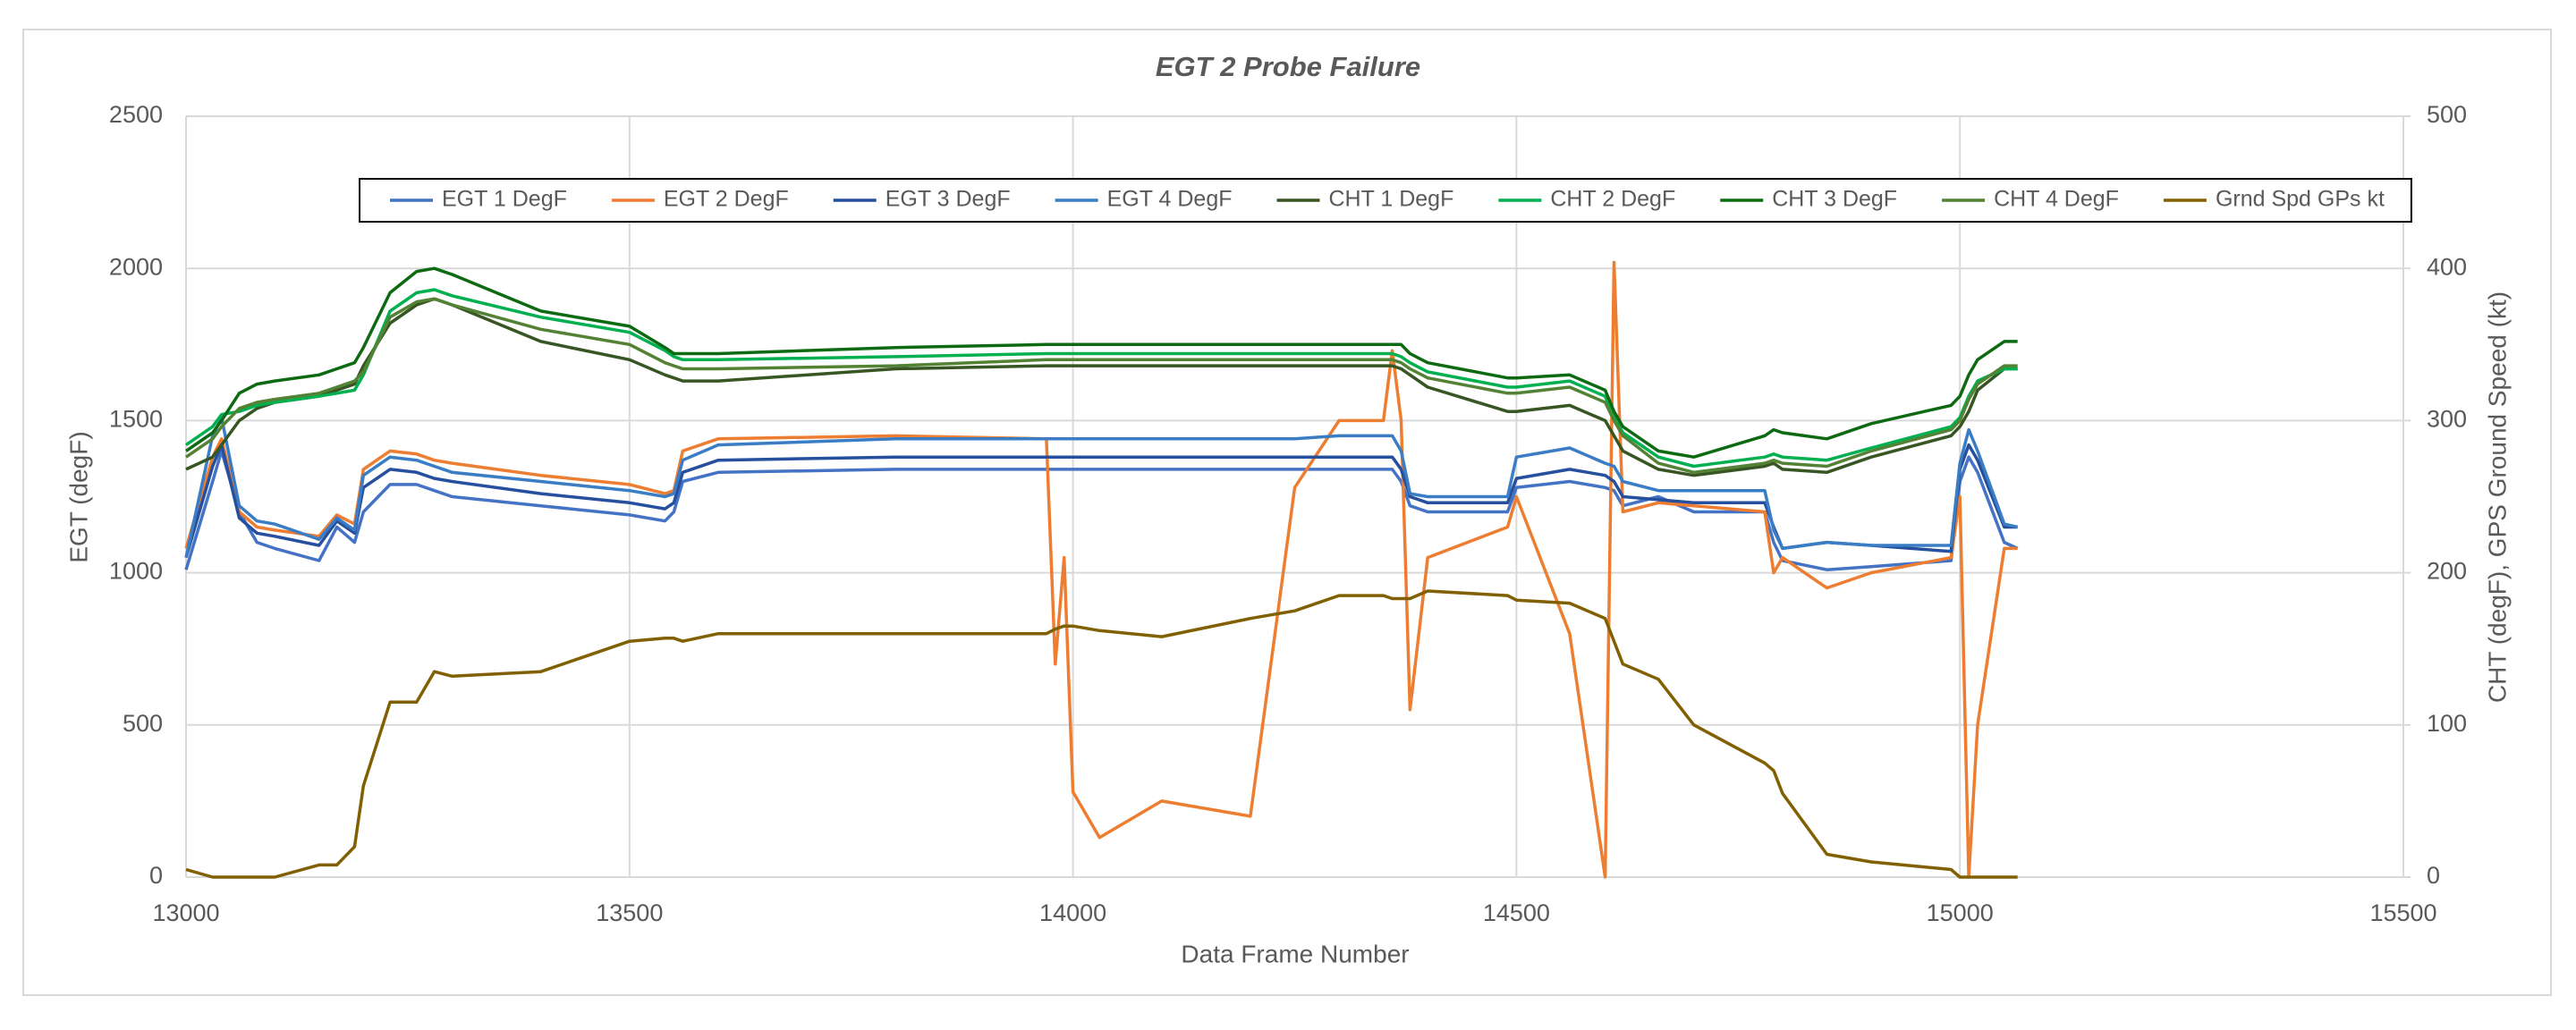 Image resolution: width=2576 pixels, height=1030 pixels. What do you see at coordinates (1170, 199) in the screenshot?
I see `legend-label: EGT 4 DegF` at bounding box center [1170, 199].